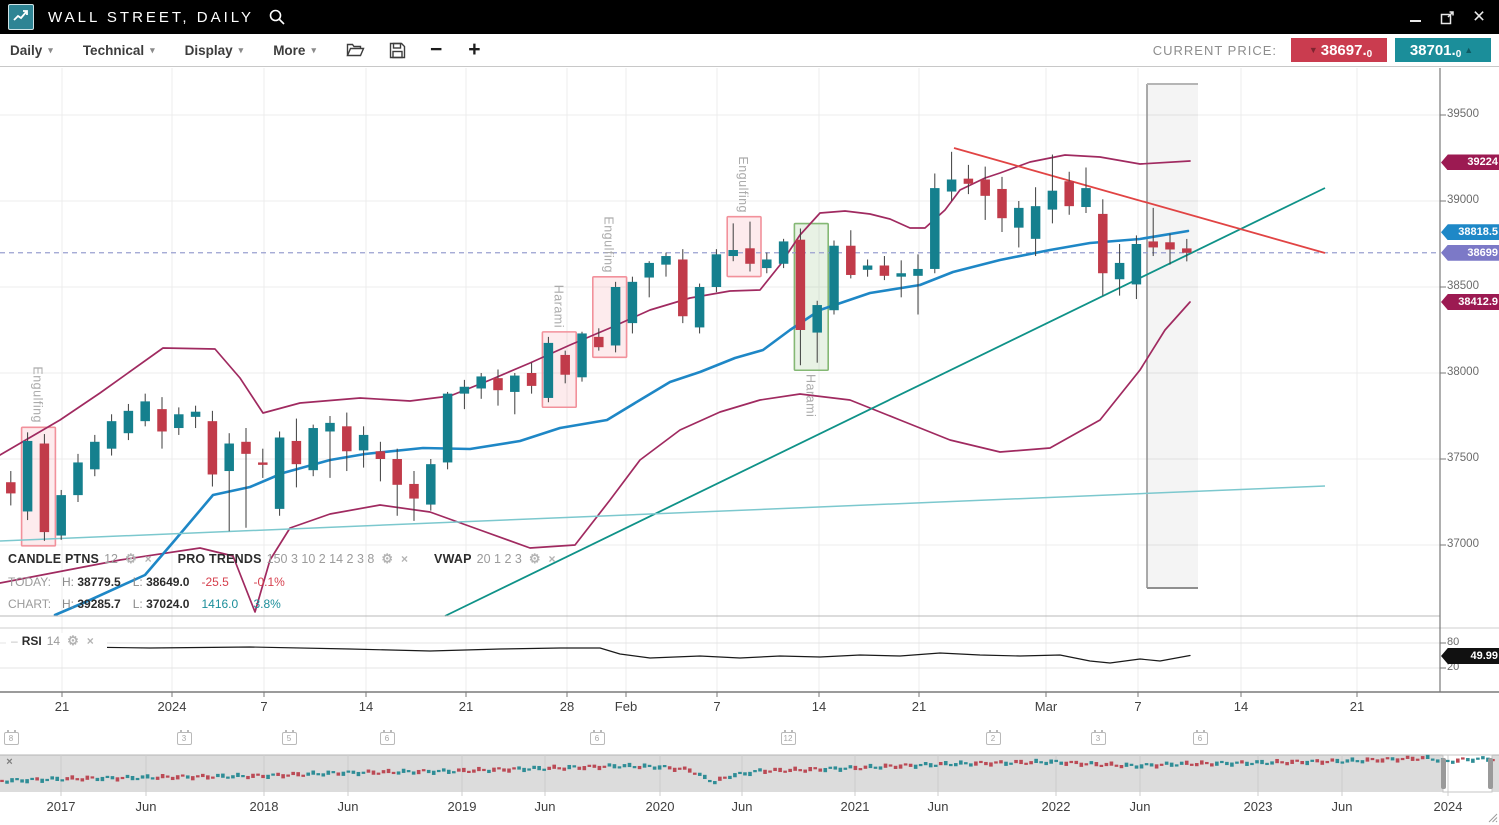 This screenshot has height=825, width=1499. Describe the element at coordinates (14, 641) in the screenshot. I see `rsi-drag-handle-icon: –` at that location.